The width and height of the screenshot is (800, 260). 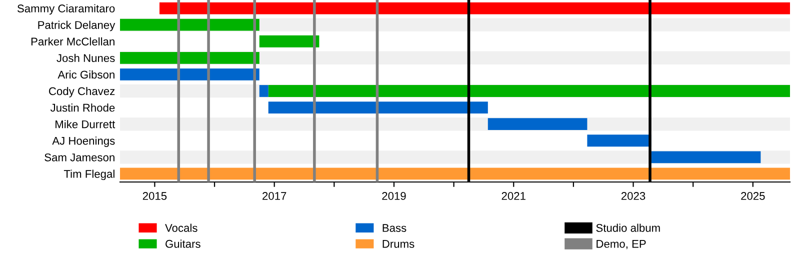 I want to click on y-tick-label: Mike Durrett, so click(x=86, y=124).